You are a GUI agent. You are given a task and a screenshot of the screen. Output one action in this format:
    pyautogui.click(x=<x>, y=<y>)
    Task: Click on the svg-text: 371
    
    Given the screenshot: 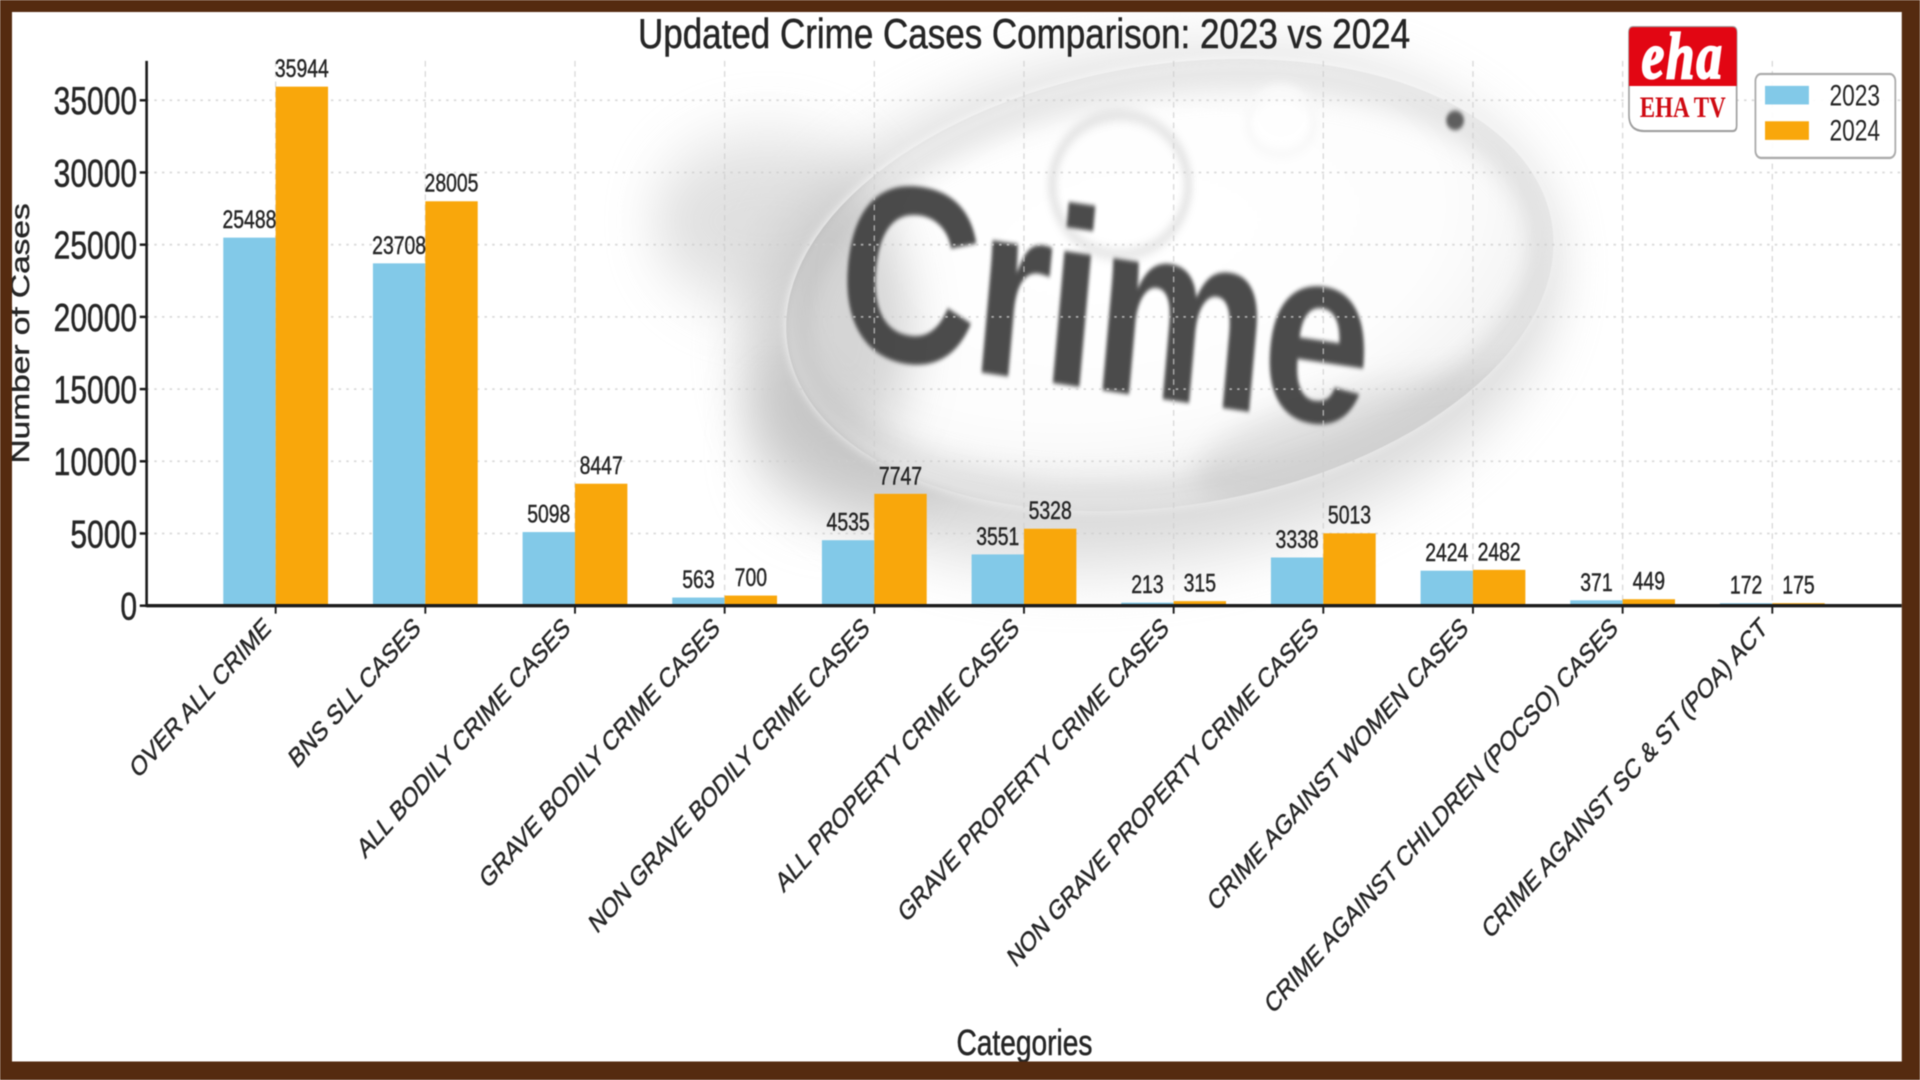 What is the action you would take?
    pyautogui.click(x=1596, y=582)
    